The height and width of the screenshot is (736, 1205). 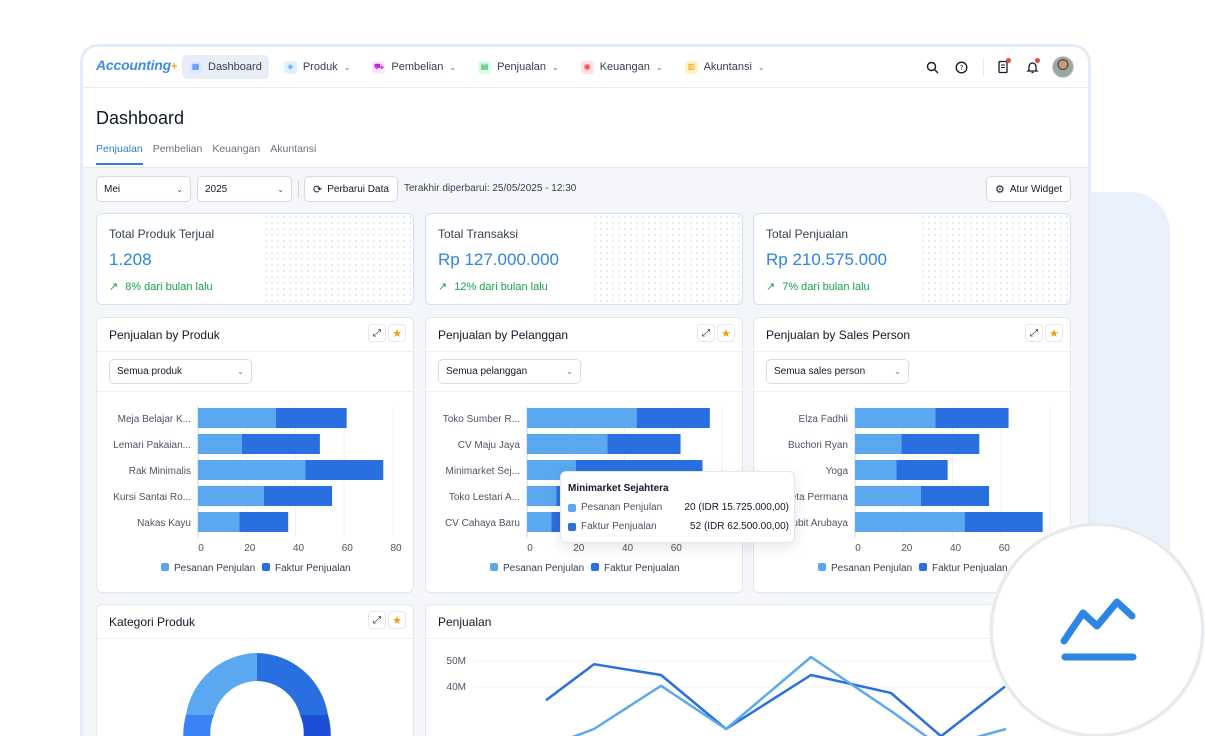 I want to click on bell-icon, so click(x=1032, y=67).